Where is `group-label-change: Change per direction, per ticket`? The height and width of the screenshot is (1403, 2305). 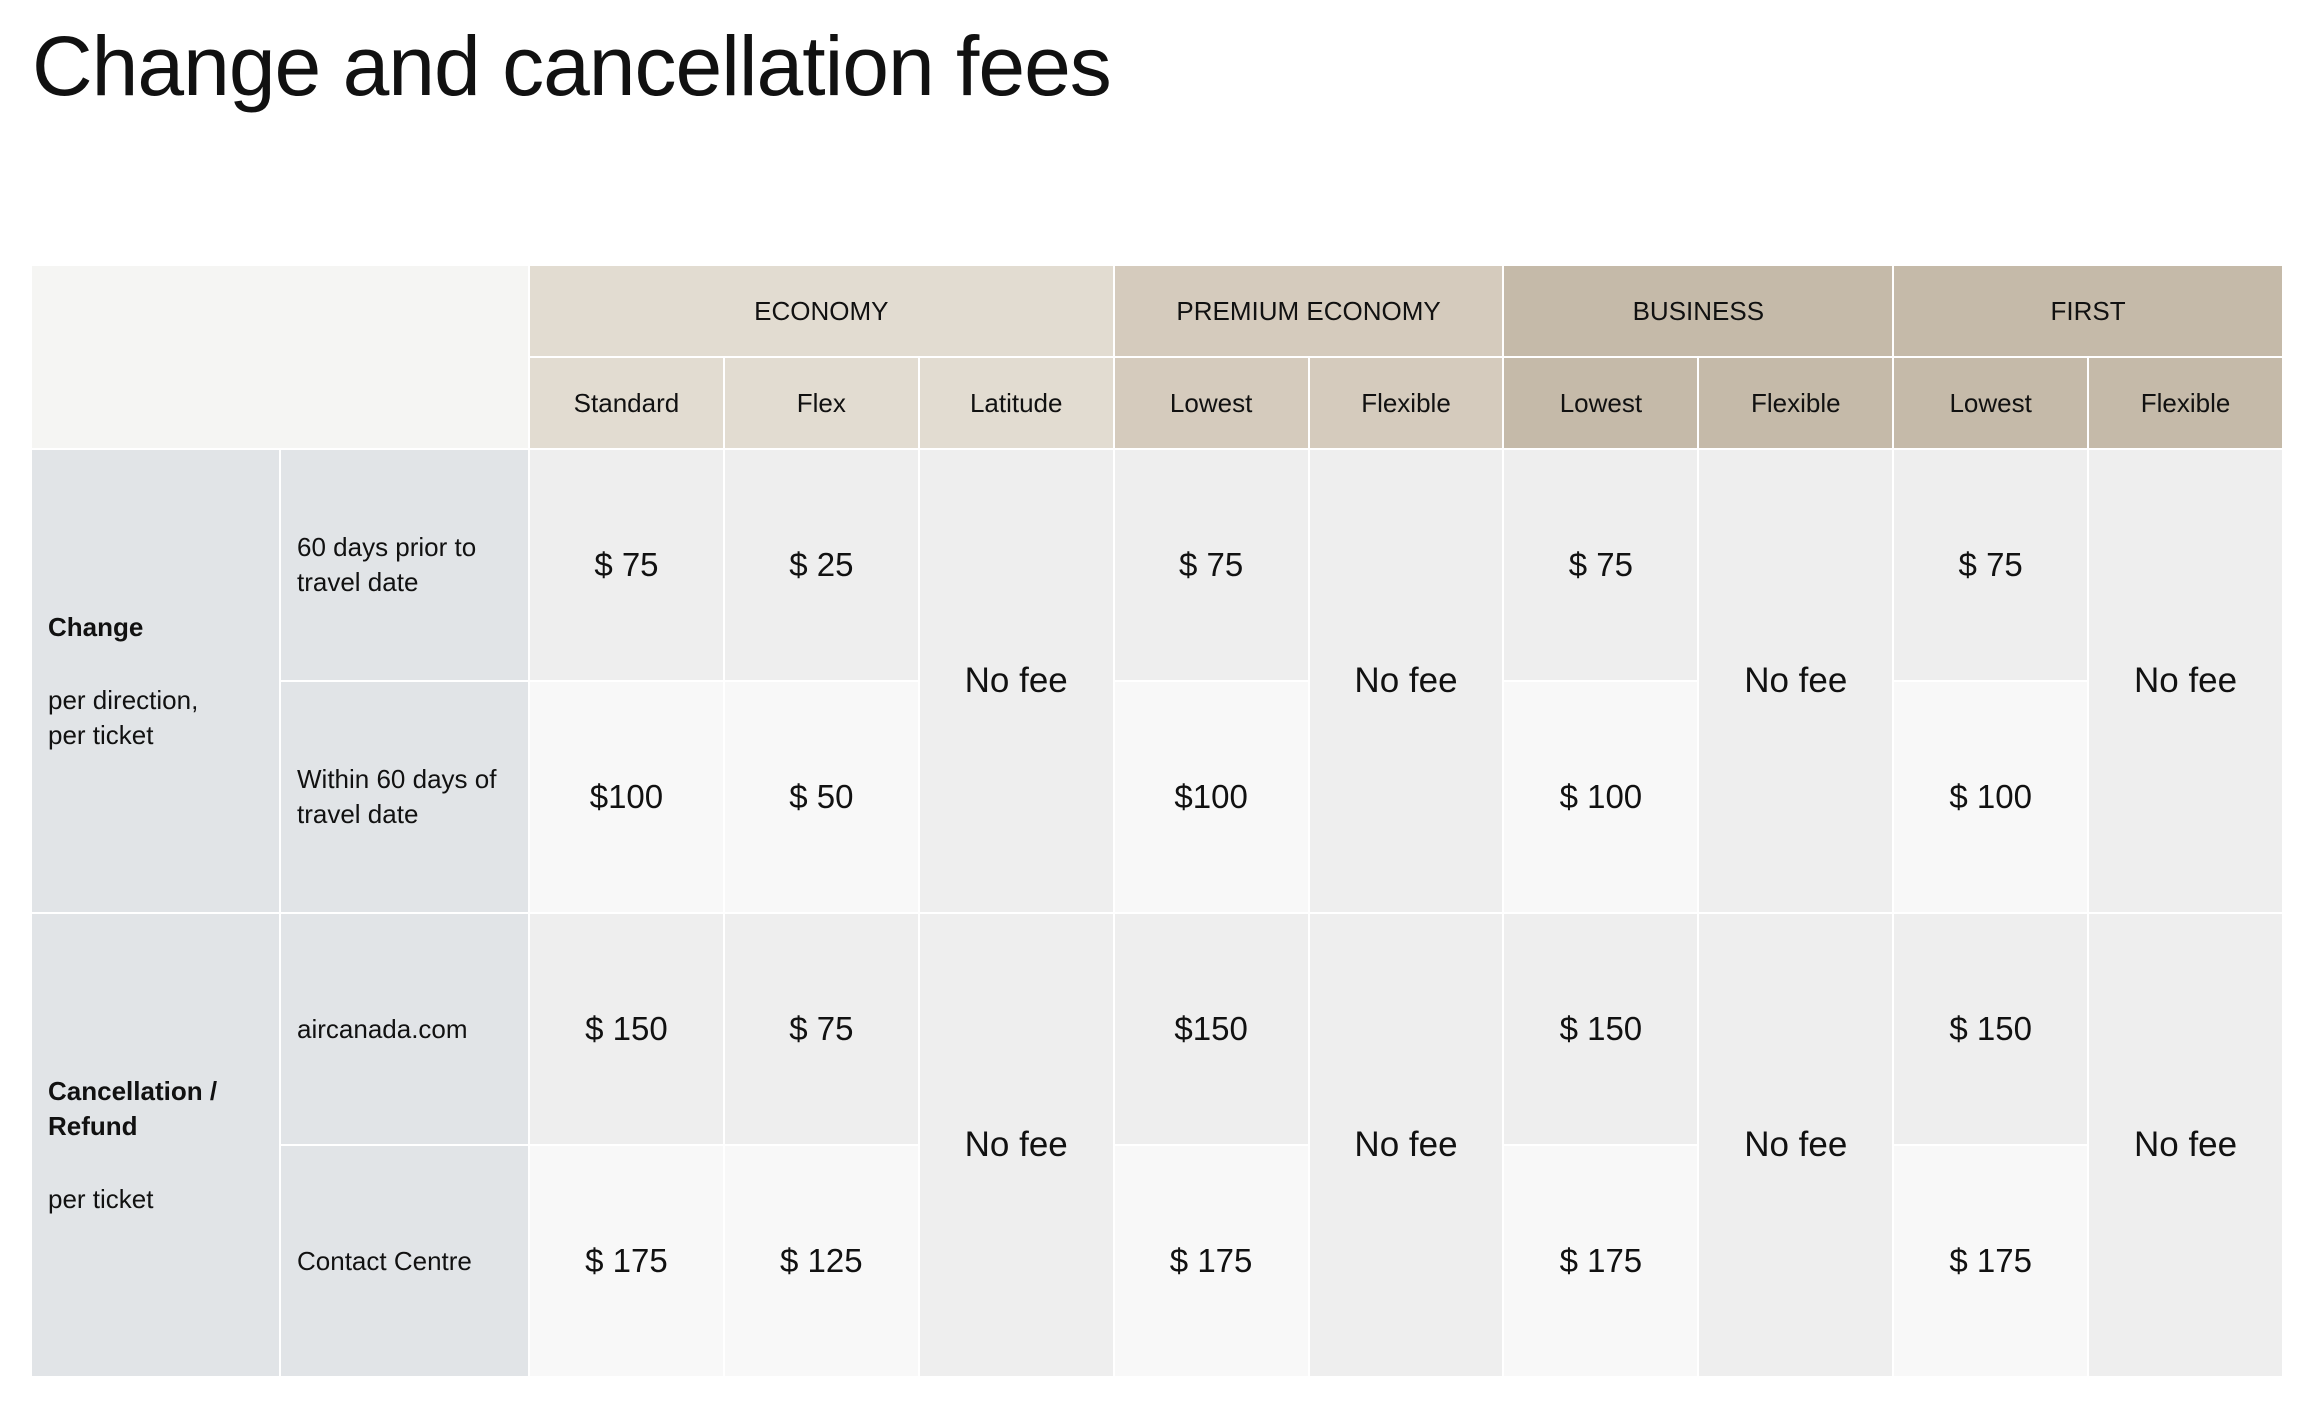 group-label-change: Change per direction, per ticket is located at coordinates (155, 681).